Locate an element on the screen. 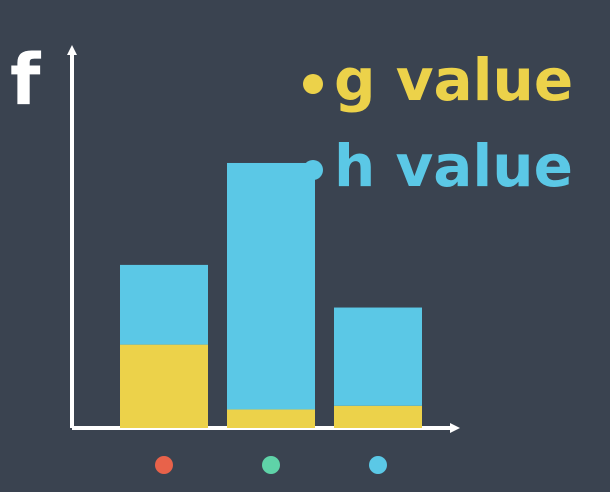 This screenshot has height=492, width=610. legend-label-g-value: g value is located at coordinates (453, 80).